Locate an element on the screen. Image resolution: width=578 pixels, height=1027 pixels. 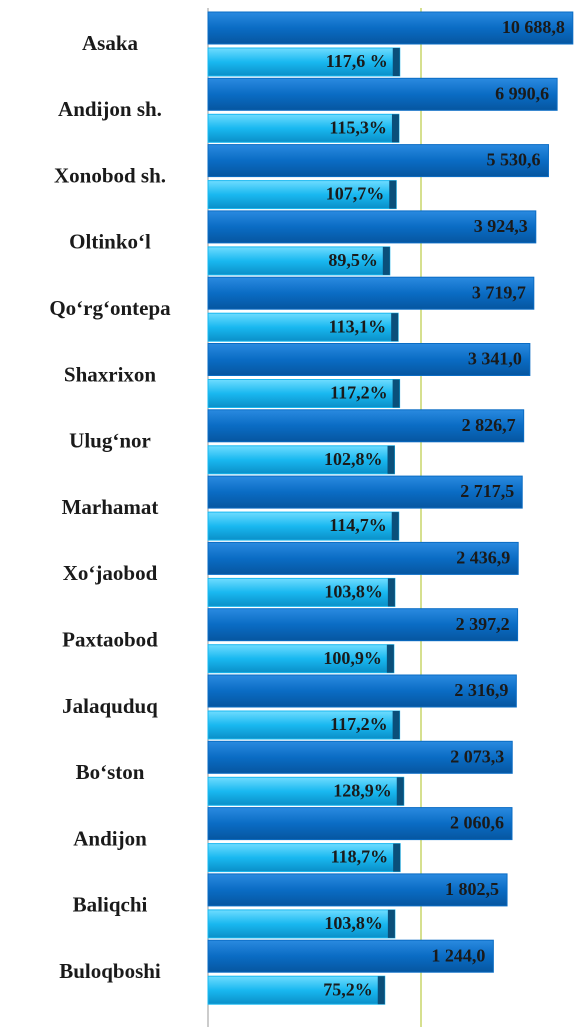
category-label: Bo‘ston is located at coordinates (110, 772).